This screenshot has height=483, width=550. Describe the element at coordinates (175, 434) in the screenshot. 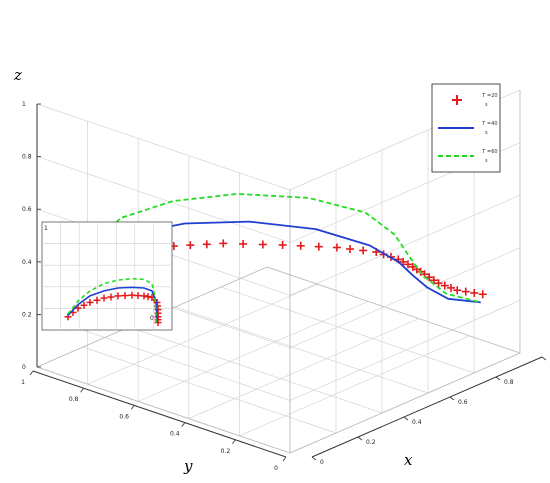

I see `y-tick-label: 0.4` at that location.